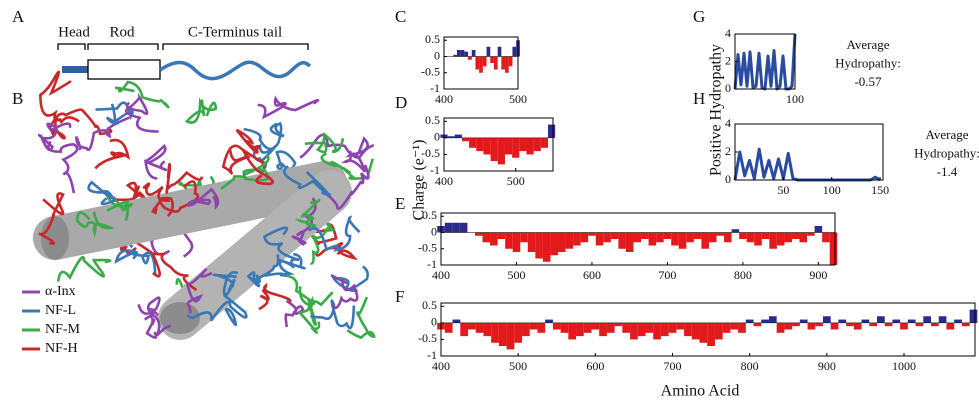 Image resolution: width=979 pixels, height=405 pixels. I want to click on x-tick-label: 800, so click(750, 366).